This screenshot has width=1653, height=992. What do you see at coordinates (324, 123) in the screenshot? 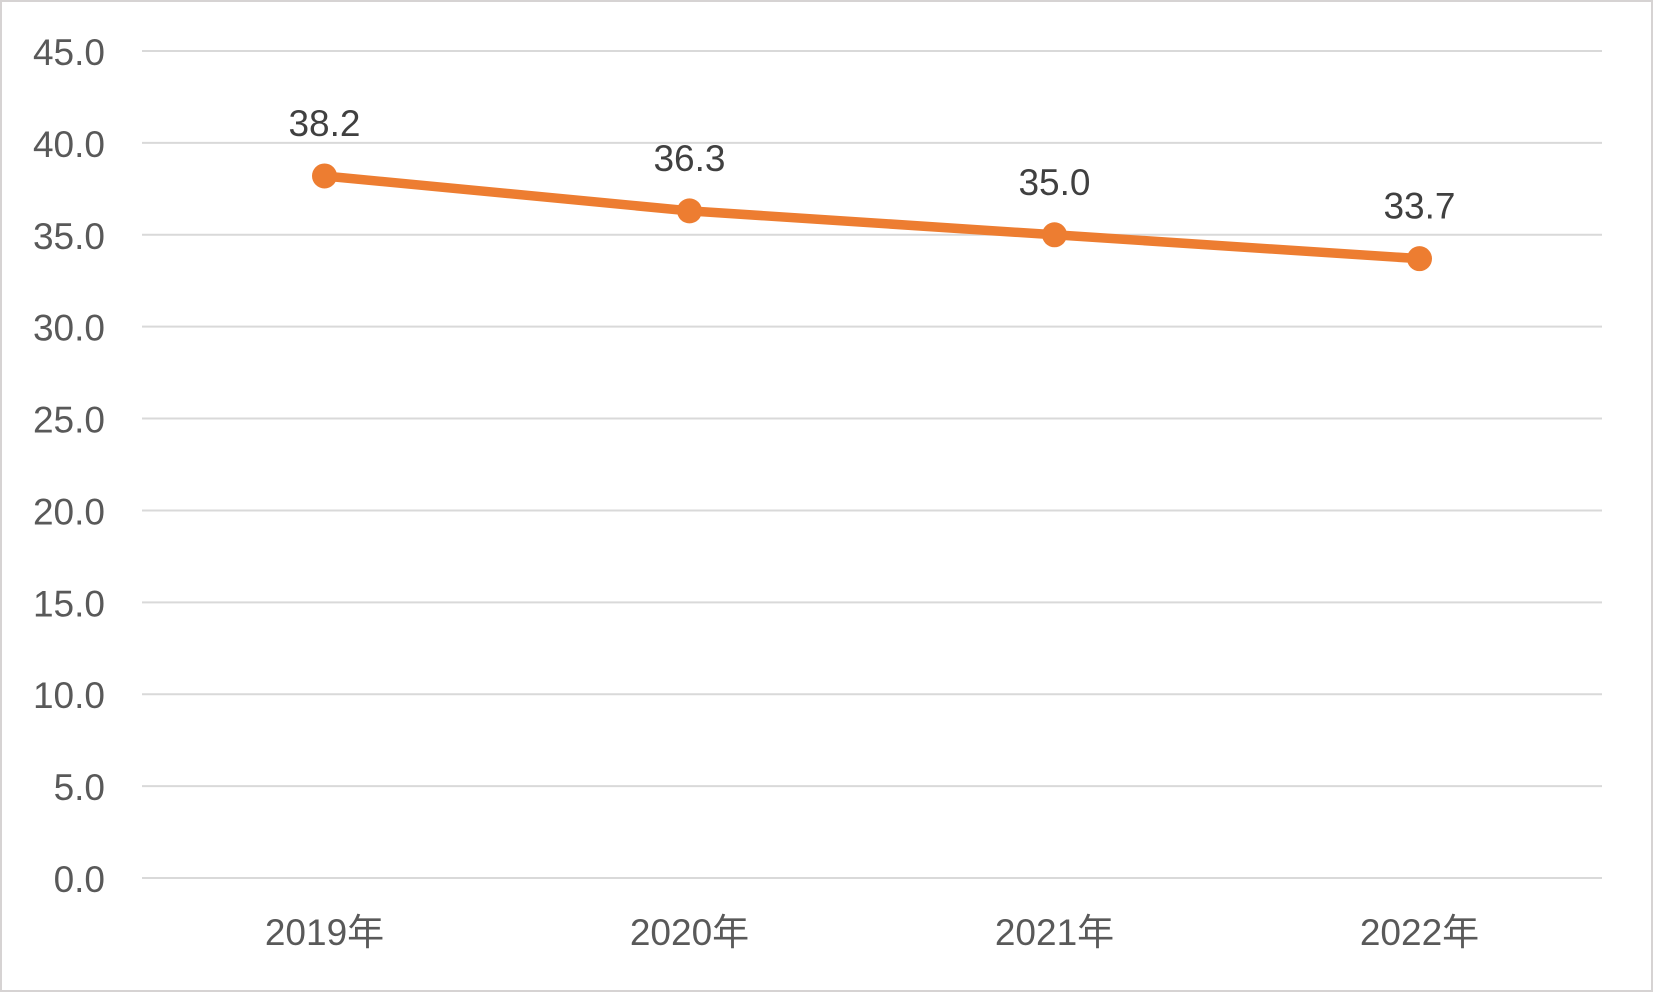
I see `data-point-label: 38.2` at bounding box center [324, 123].